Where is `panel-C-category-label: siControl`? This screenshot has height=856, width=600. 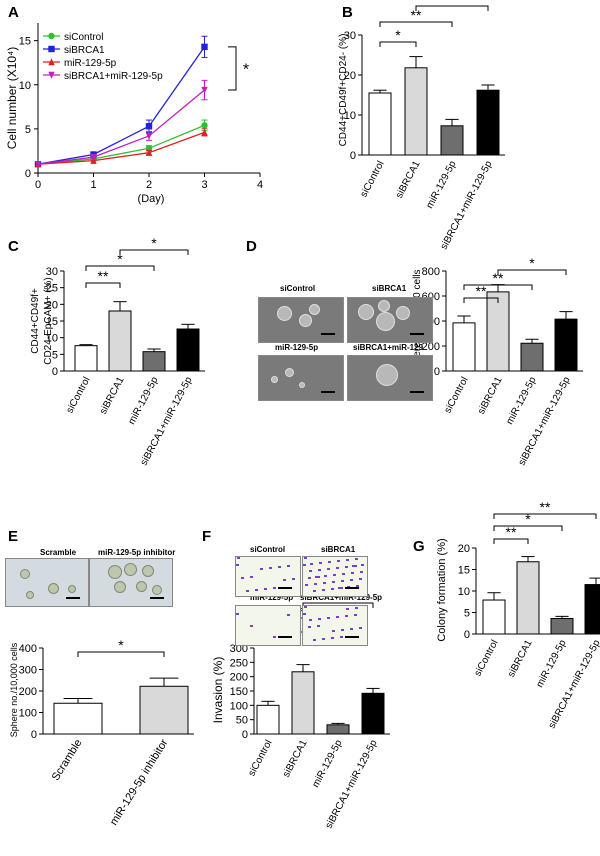
panel-C-category-label: siControl is located at coordinates (78, 395).